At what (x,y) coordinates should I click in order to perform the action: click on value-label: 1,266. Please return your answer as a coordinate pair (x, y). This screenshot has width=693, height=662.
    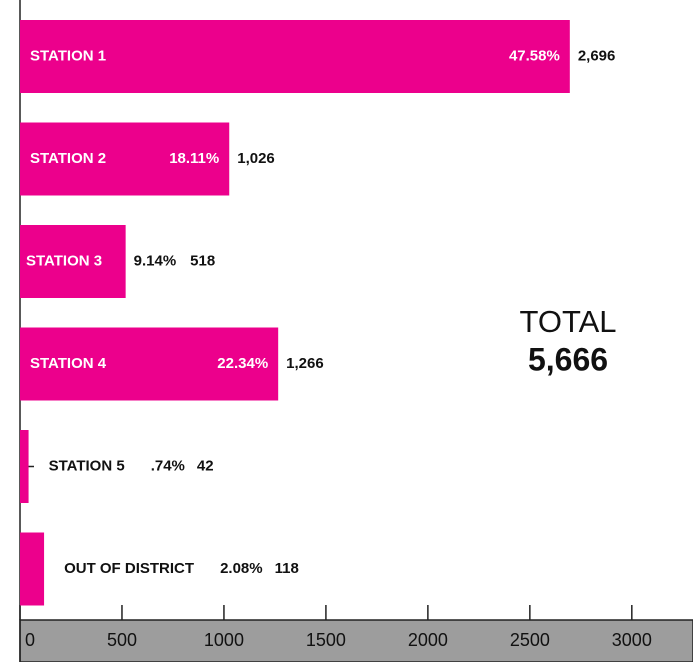
    Looking at the image, I should click on (305, 363).